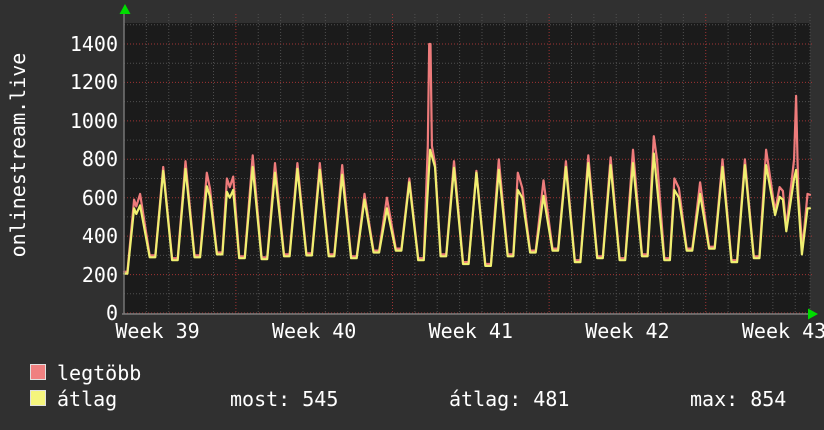 This screenshot has height=430, width=824. What do you see at coordinates (782, 331) in the screenshot?
I see `week-label: Week 43` at bounding box center [782, 331].